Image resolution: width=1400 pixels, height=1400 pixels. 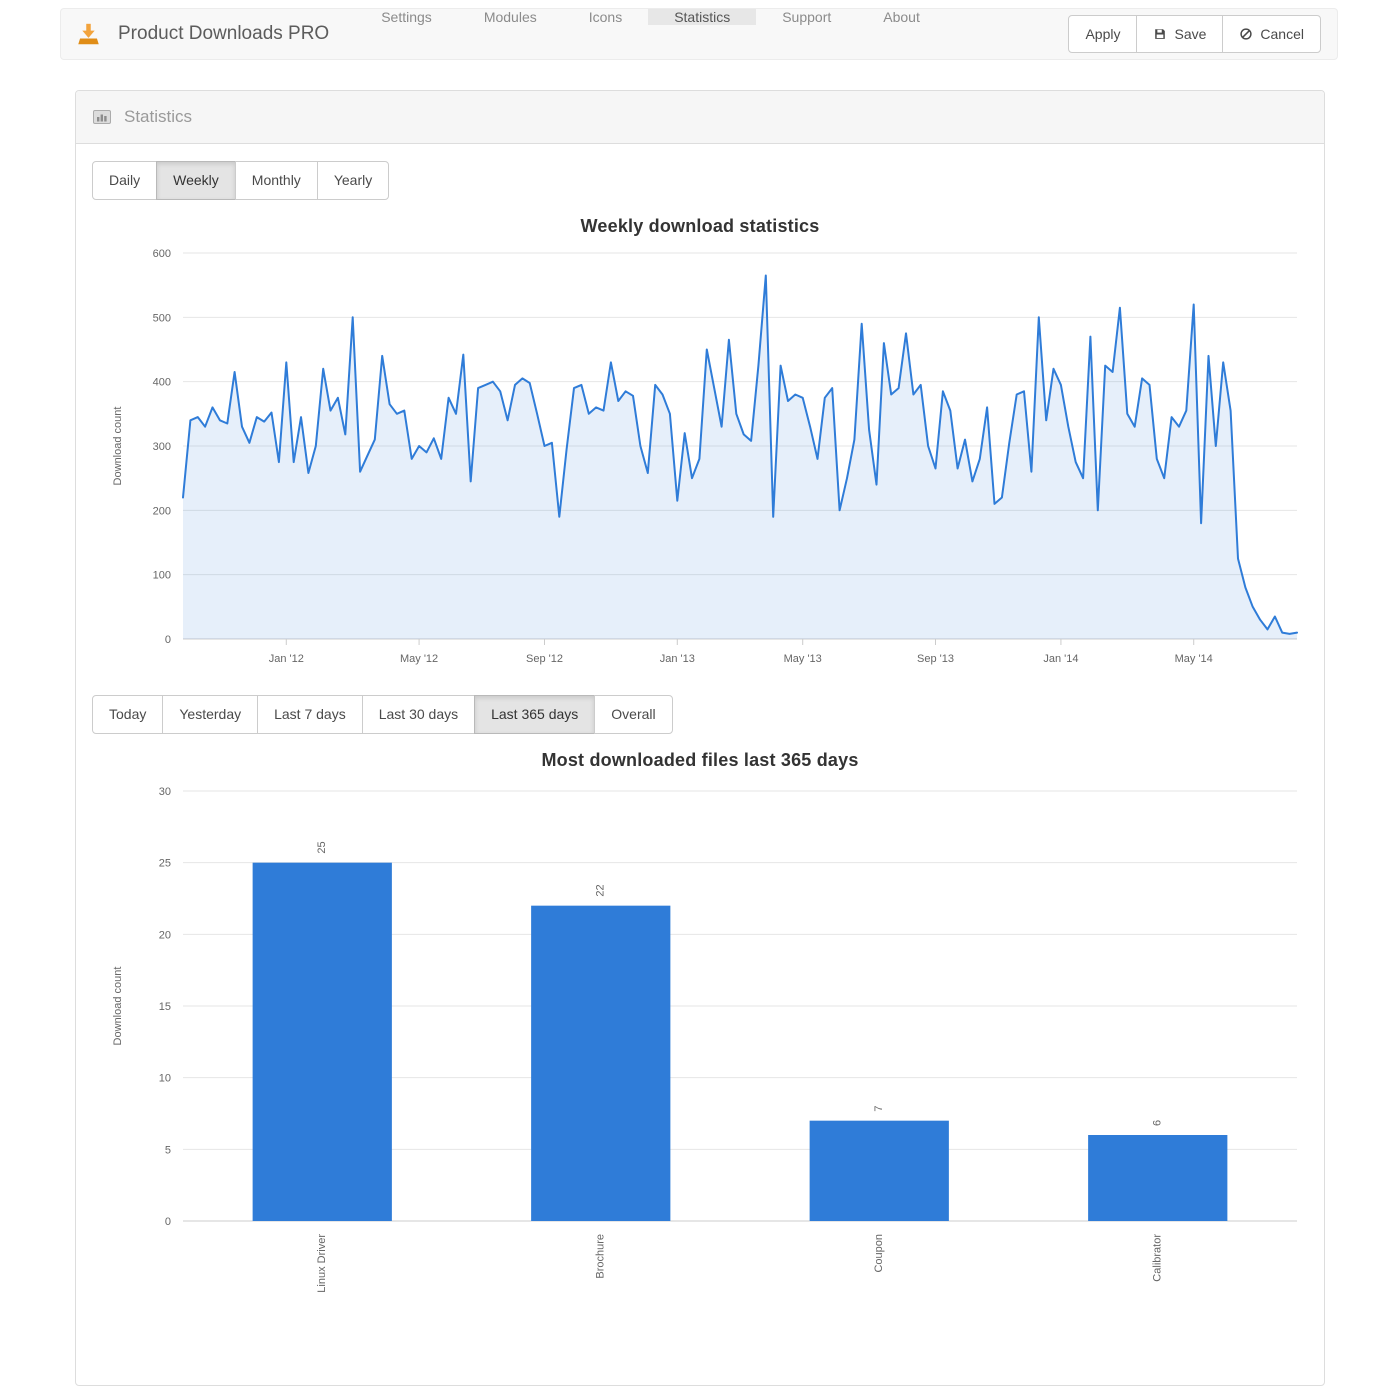 I want to click on nav-item-statistics: Statistics, so click(x=702, y=17).